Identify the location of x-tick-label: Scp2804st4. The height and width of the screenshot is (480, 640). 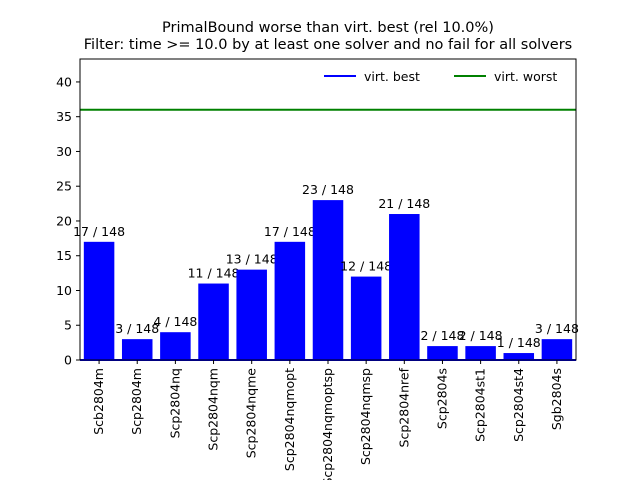
(518, 405).